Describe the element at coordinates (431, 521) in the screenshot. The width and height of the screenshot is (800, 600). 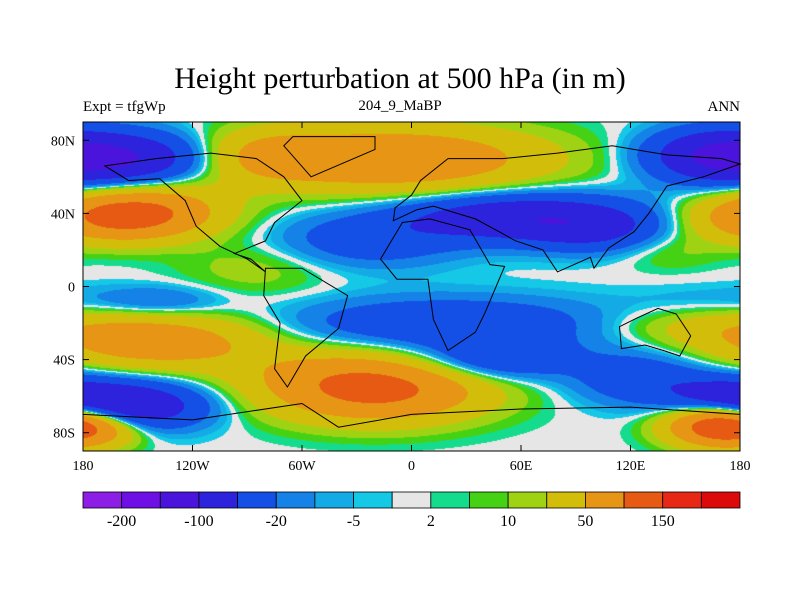
I see `colorbar-label: 2` at that location.